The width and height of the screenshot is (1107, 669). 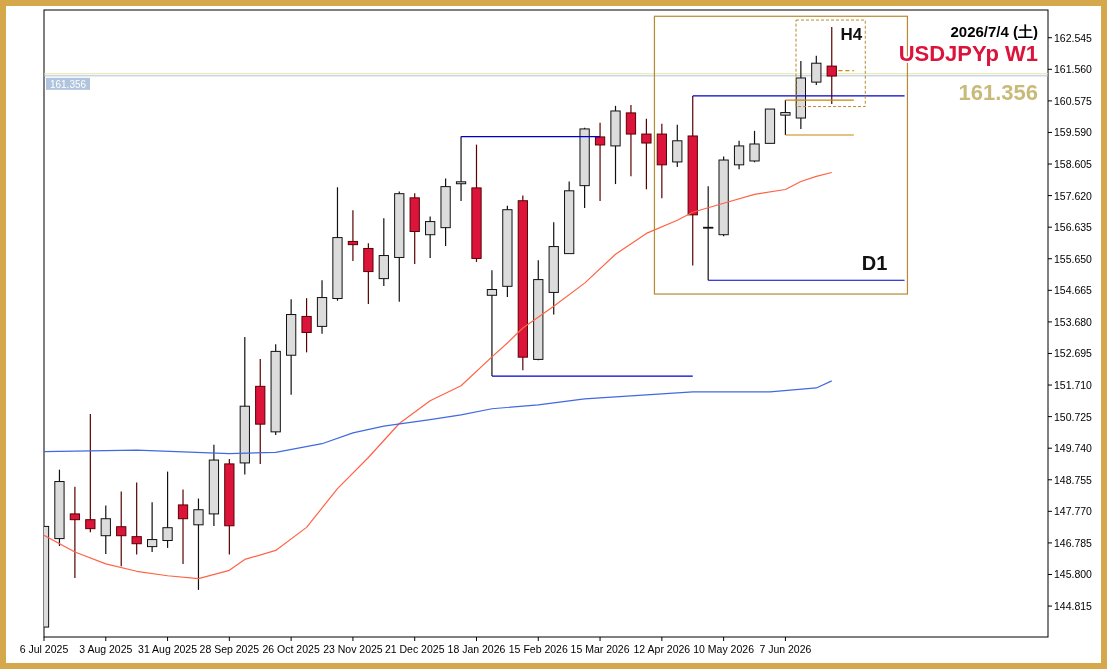 I want to click on x-tick-label: 23 Nov 2025, so click(x=353, y=649).